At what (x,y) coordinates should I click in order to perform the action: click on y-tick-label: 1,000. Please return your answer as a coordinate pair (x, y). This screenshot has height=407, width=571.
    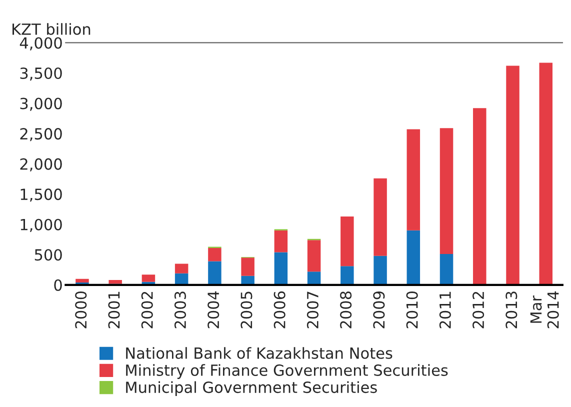
    Looking at the image, I should click on (41, 225).